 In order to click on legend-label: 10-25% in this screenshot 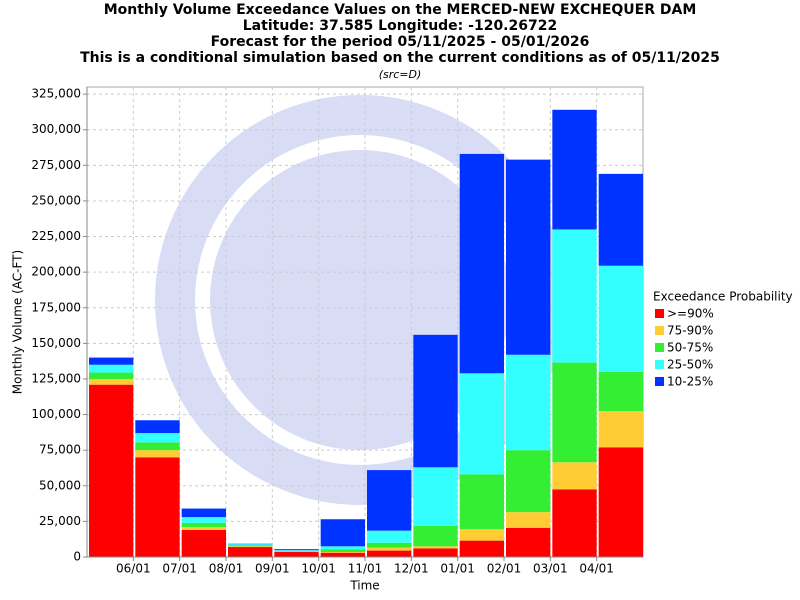, I will do `click(690, 382)`.